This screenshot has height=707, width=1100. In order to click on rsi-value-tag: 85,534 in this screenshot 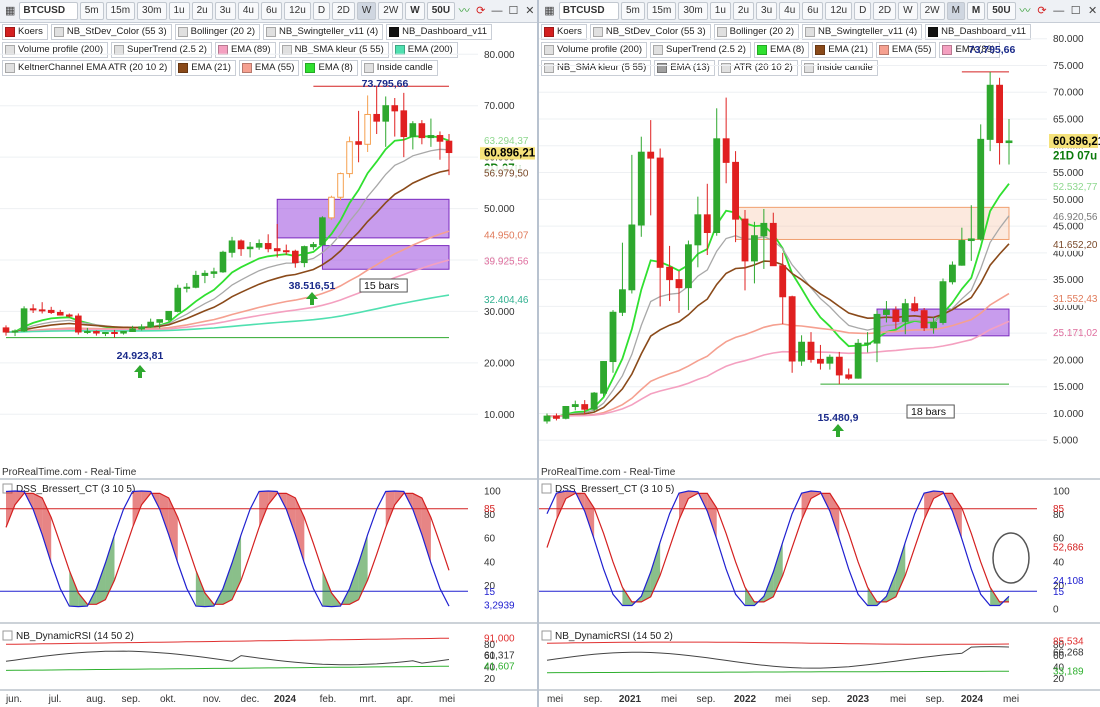, I will do `click(1068, 642)`.